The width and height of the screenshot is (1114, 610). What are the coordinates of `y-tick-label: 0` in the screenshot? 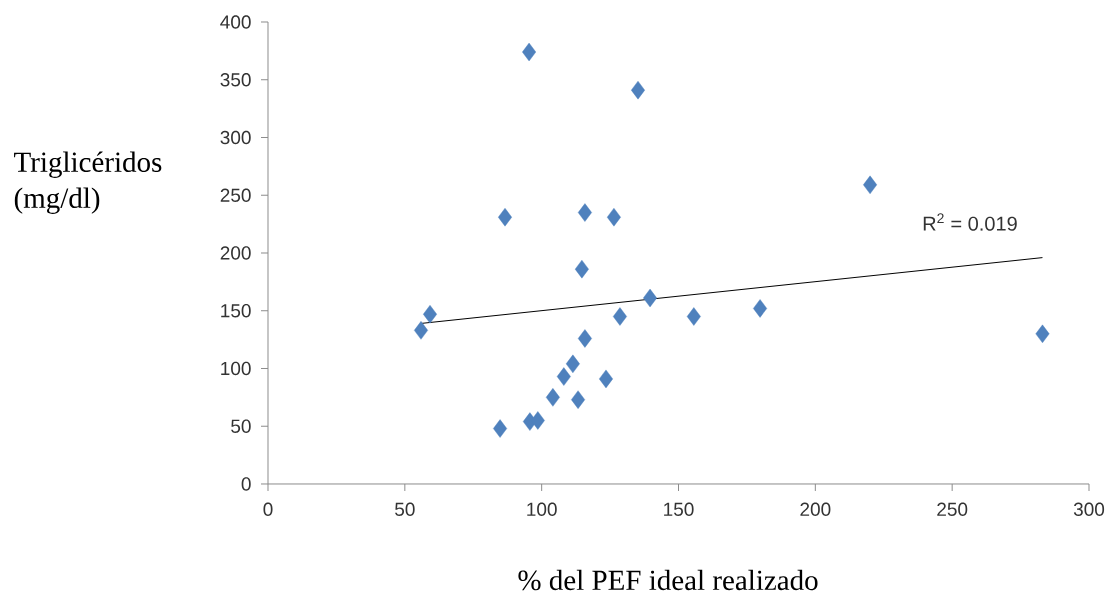 It's located at (246, 484).